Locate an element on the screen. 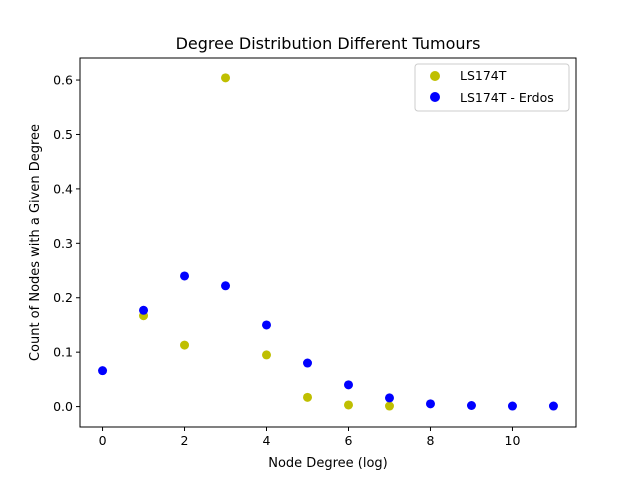  x-tick-label: 2 is located at coordinates (185, 440).